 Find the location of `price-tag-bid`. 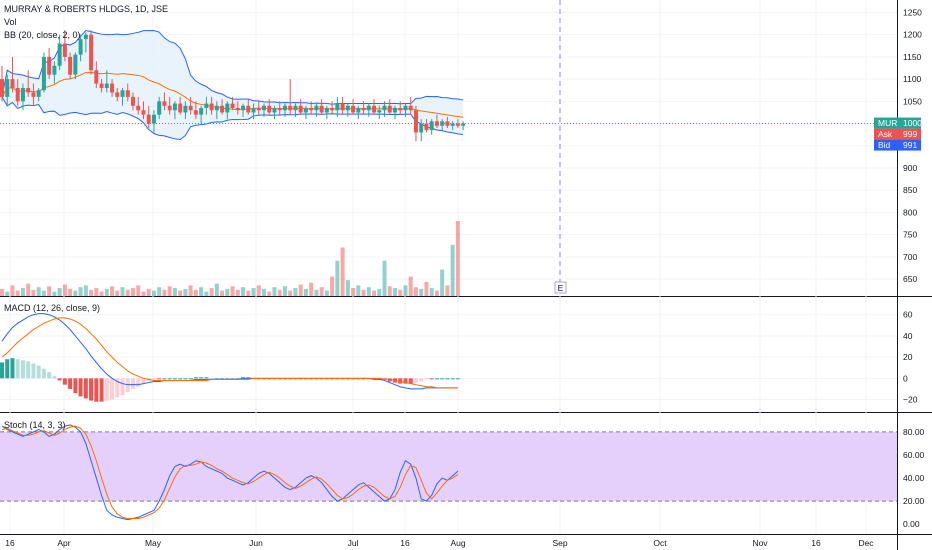

price-tag-bid is located at coordinates (897, 145).